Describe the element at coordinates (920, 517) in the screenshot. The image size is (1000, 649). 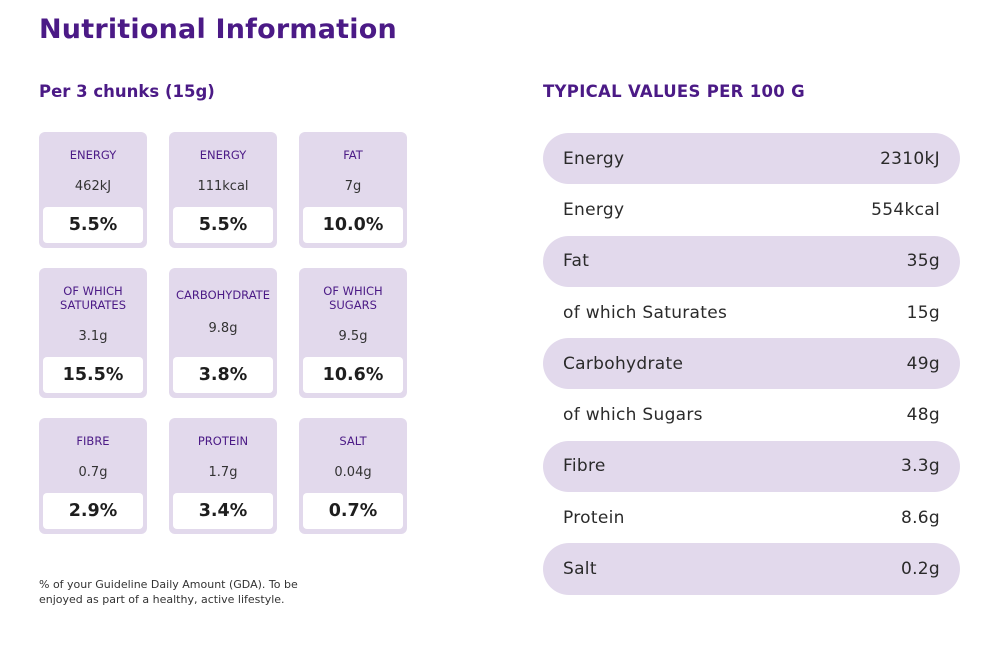
I see `row-value: 8.6g` at that location.